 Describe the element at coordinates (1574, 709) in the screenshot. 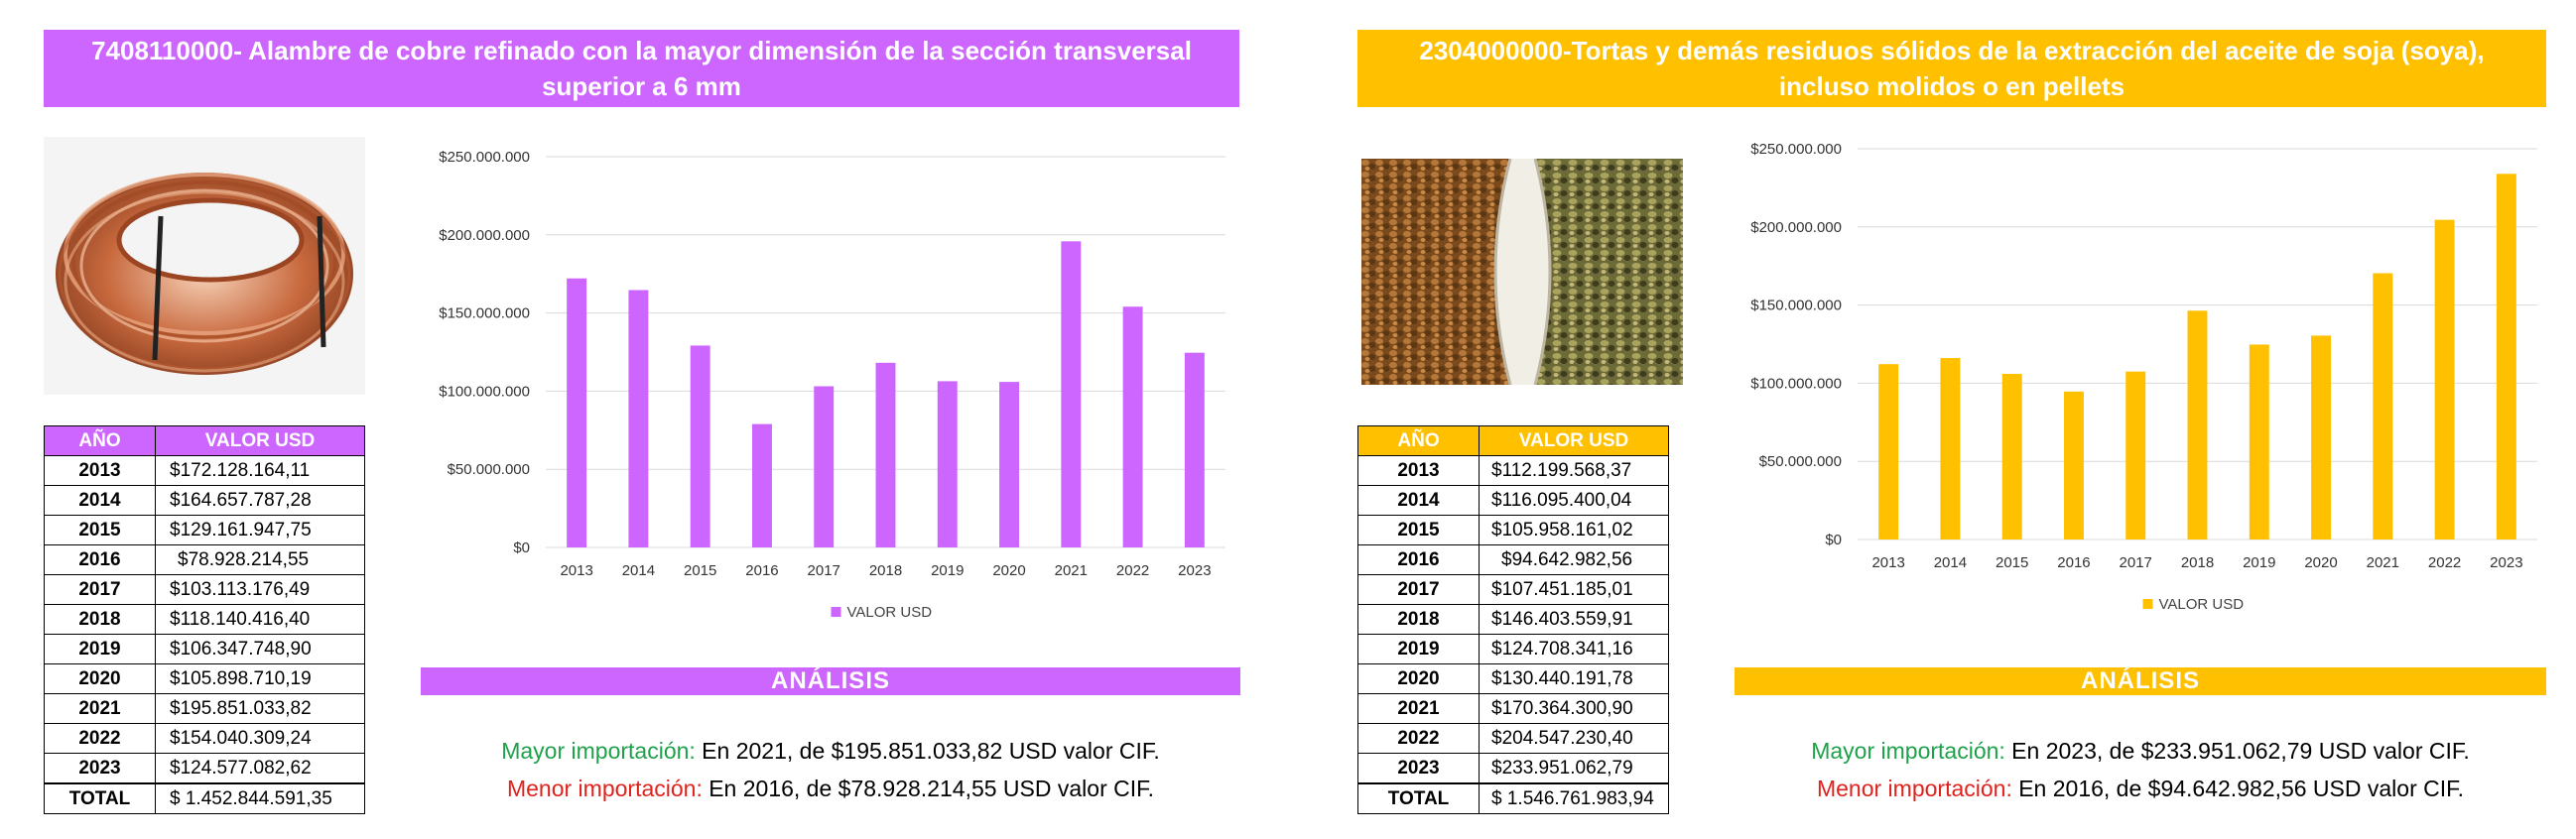

I see `row-value: $170.364.300,90` at that location.